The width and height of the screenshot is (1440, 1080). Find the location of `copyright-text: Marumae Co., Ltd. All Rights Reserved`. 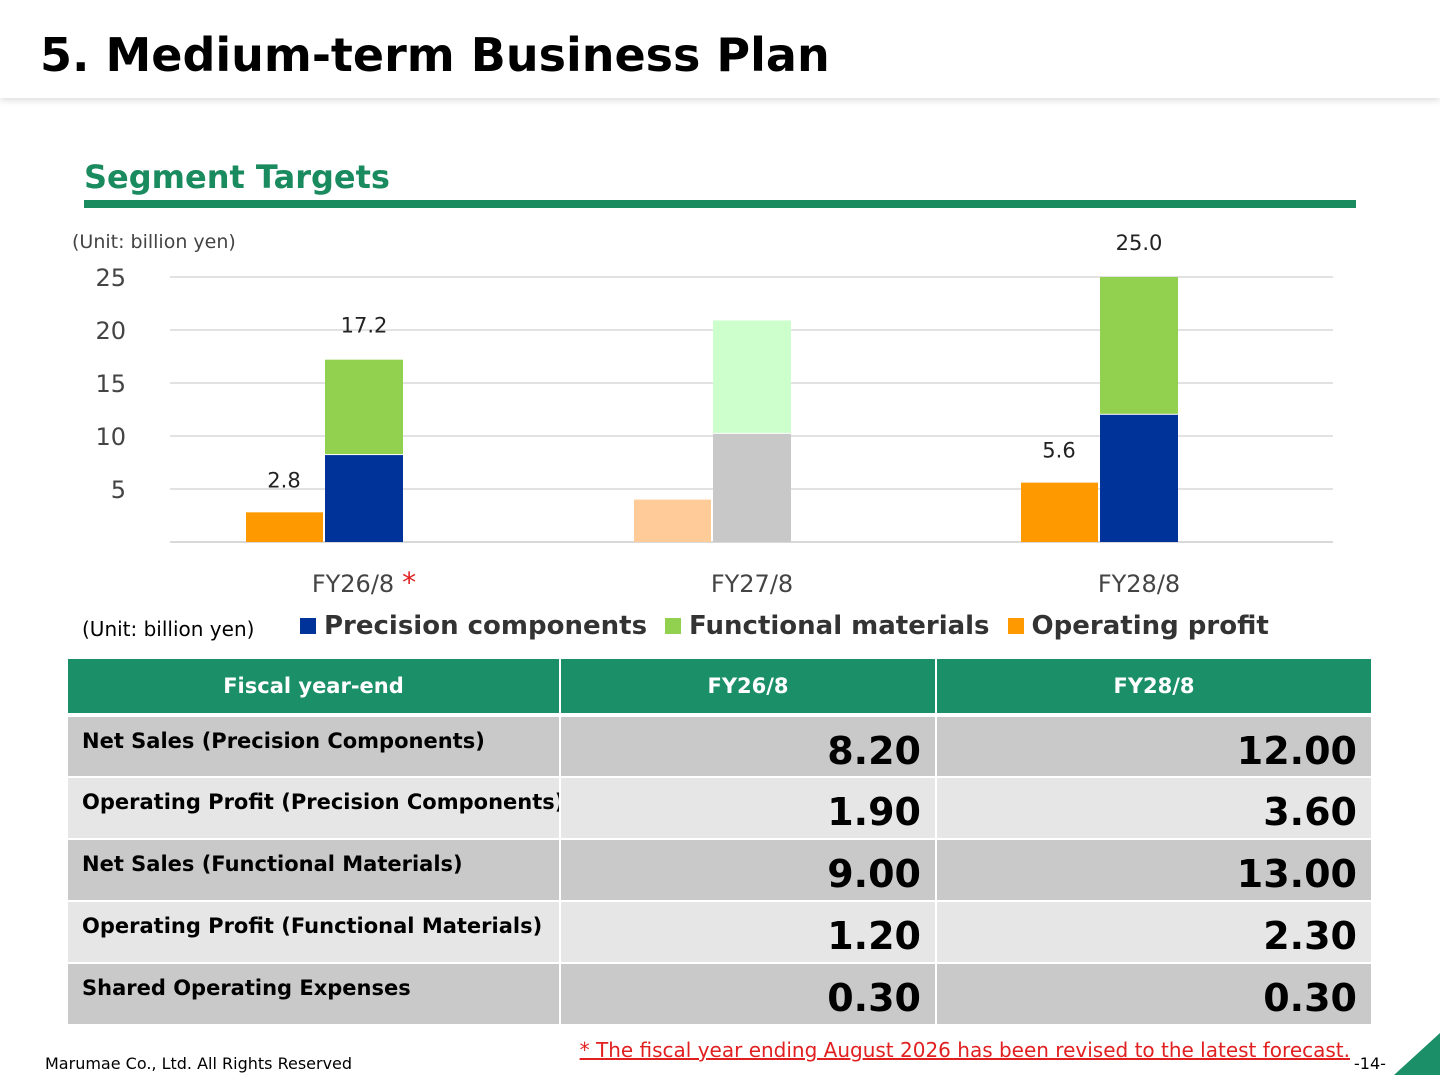

copyright-text: Marumae Co., Ltd. All Rights Reserved is located at coordinates (199, 1063).